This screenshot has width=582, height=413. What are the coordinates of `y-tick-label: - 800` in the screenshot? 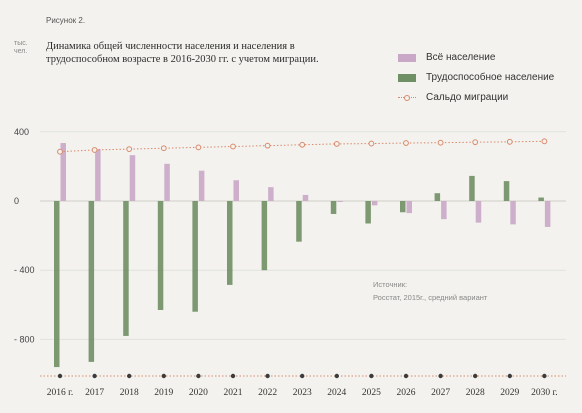 It's located at (24, 339).